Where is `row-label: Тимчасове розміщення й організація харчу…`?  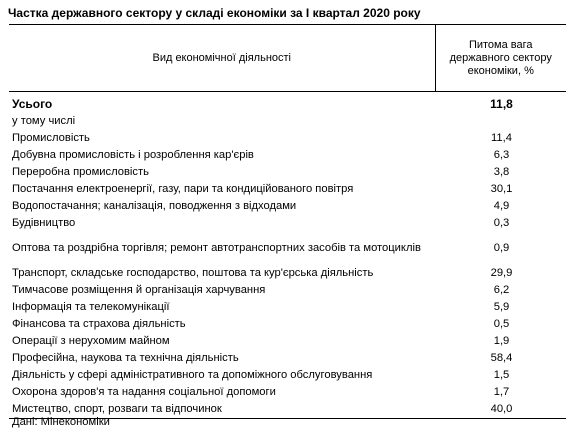 row-label: Тимчасове розміщення й організація харчу… is located at coordinates (139, 290).